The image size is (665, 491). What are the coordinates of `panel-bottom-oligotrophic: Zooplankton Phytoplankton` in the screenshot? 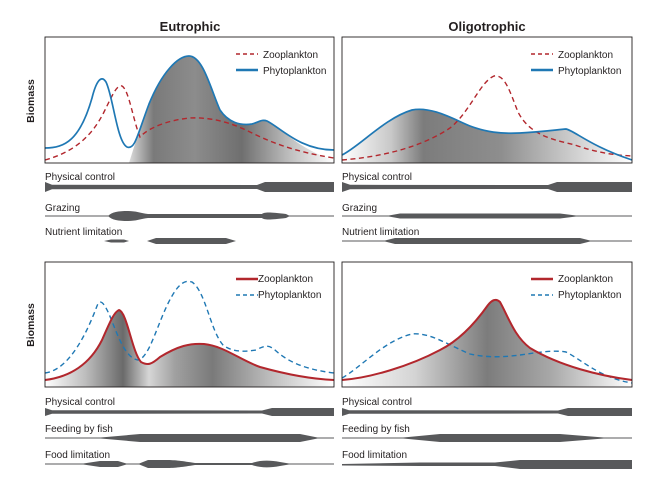 It's located at (487, 324).